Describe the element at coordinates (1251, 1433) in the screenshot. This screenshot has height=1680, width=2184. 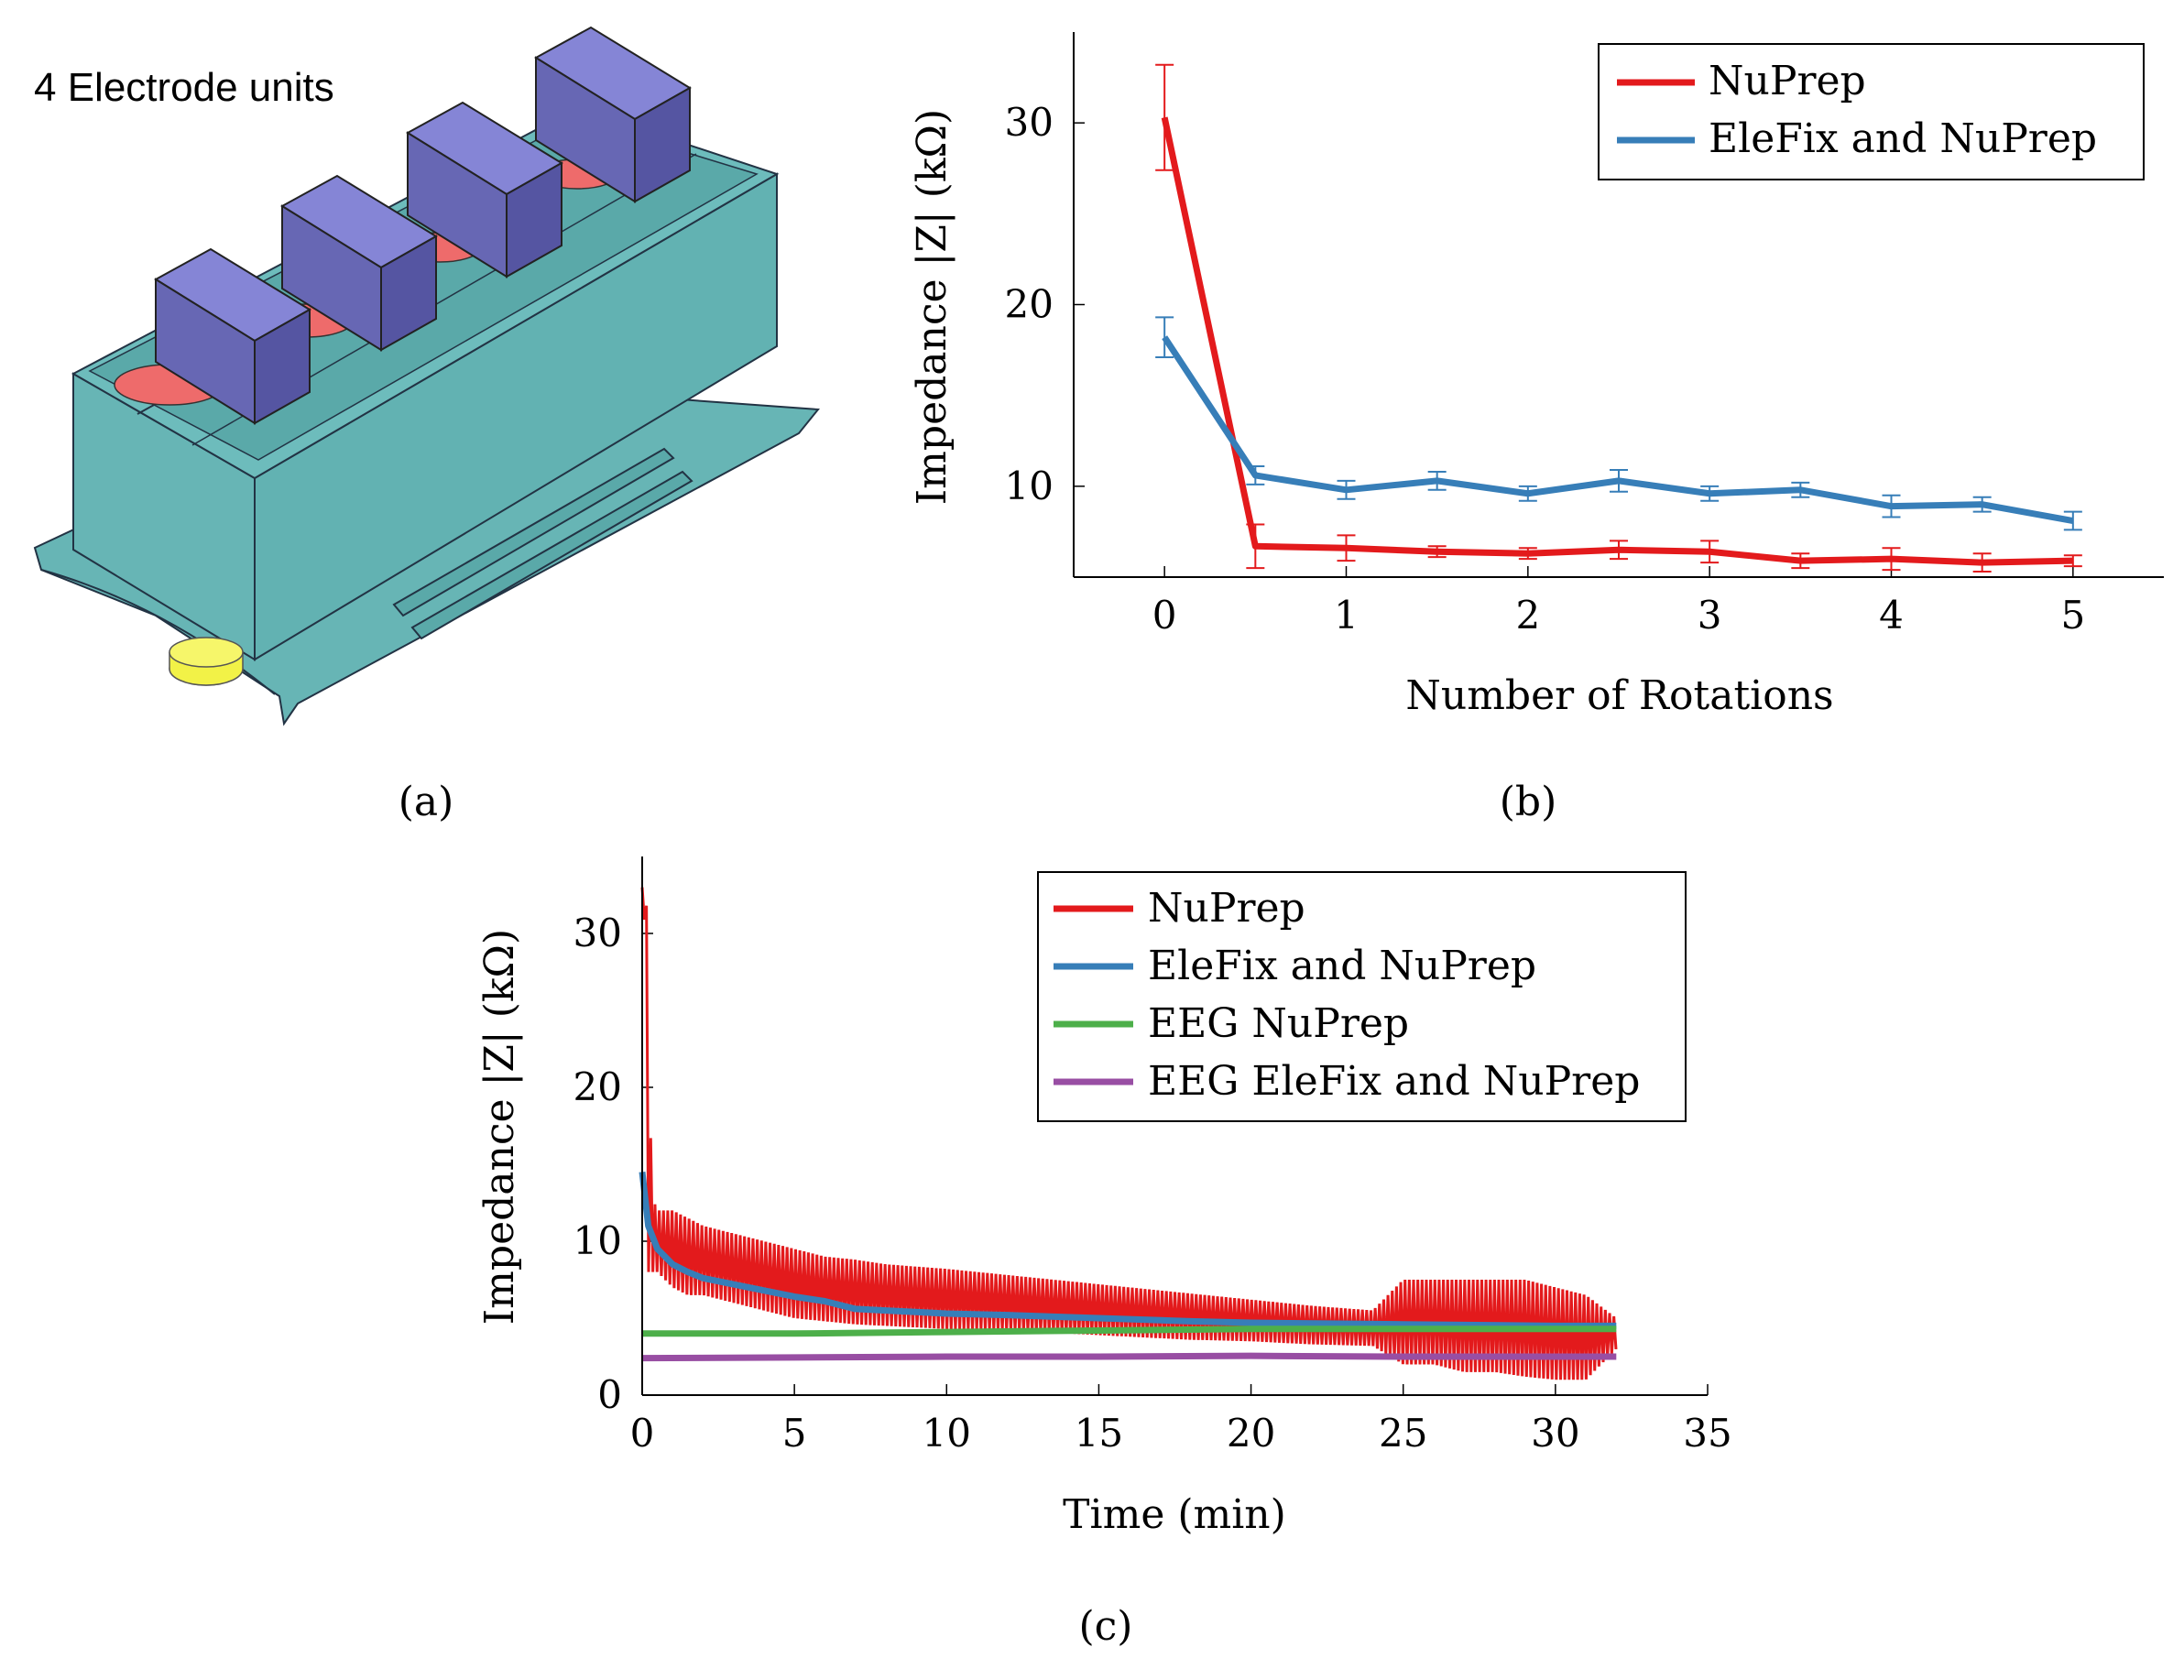
I see `chart-c-x-tick-label: 20` at that location.